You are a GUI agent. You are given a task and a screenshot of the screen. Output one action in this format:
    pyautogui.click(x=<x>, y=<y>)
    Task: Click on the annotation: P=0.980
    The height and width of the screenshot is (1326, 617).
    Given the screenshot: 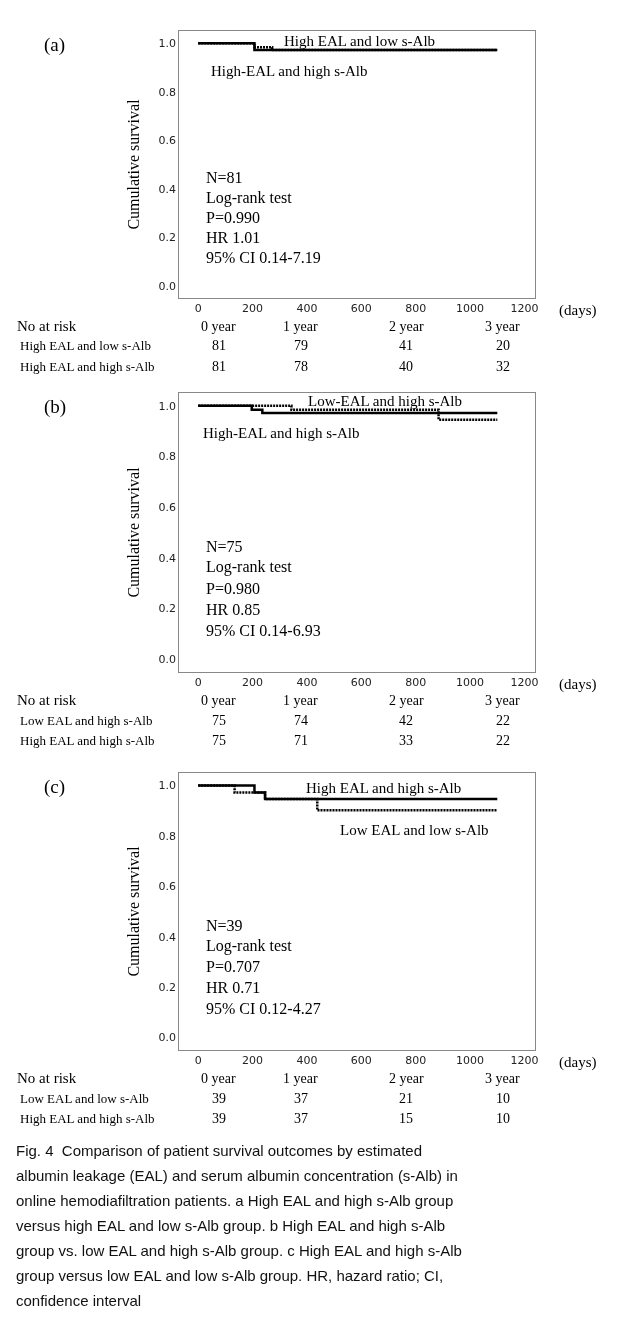 What is the action you would take?
    pyautogui.click(x=233, y=588)
    